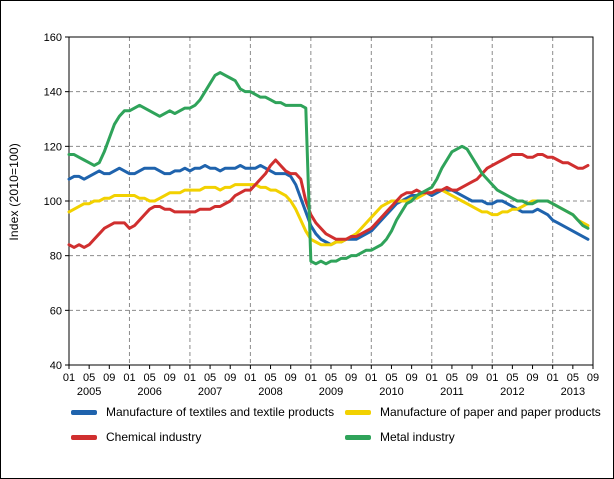 The image size is (614, 479). I want to click on legend-item-metal: Metal industry, so click(473, 437).